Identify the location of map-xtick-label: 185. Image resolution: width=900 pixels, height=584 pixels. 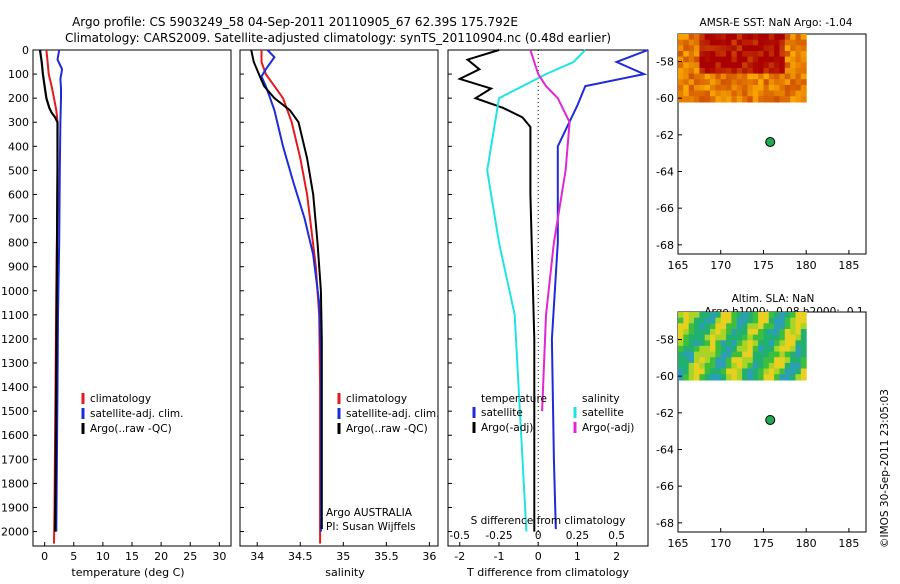
(848, 543).